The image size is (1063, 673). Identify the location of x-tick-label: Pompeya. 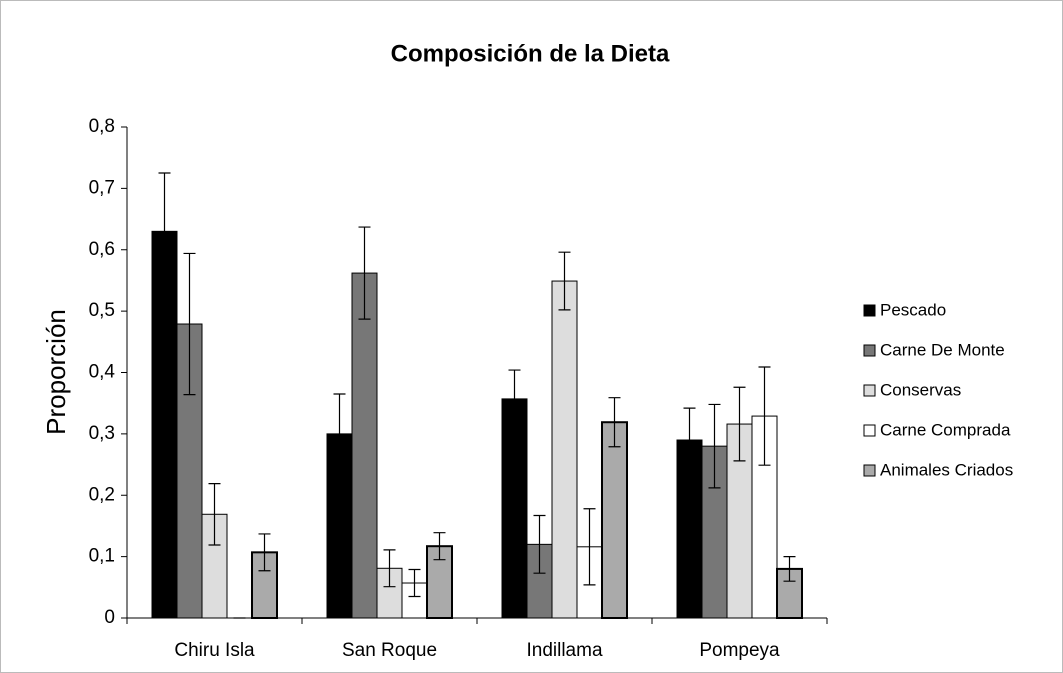
(739, 650).